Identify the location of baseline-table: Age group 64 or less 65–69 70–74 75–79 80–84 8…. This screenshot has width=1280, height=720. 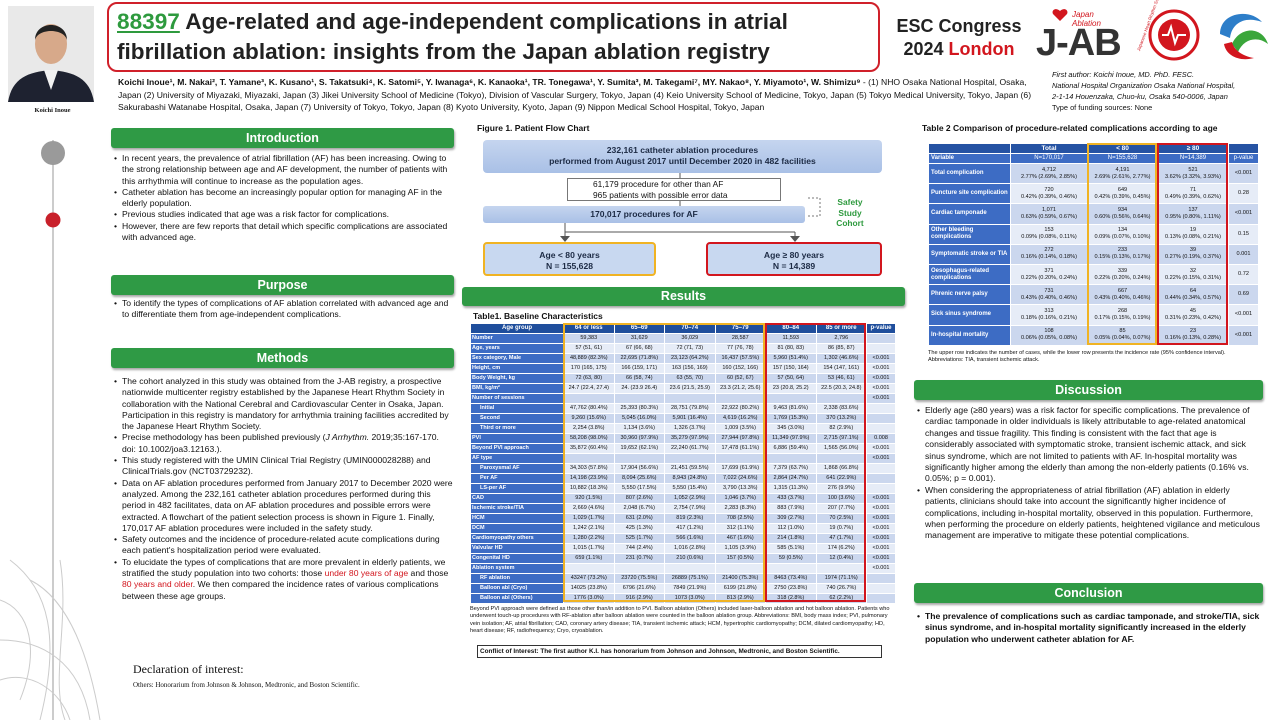
(683, 463).